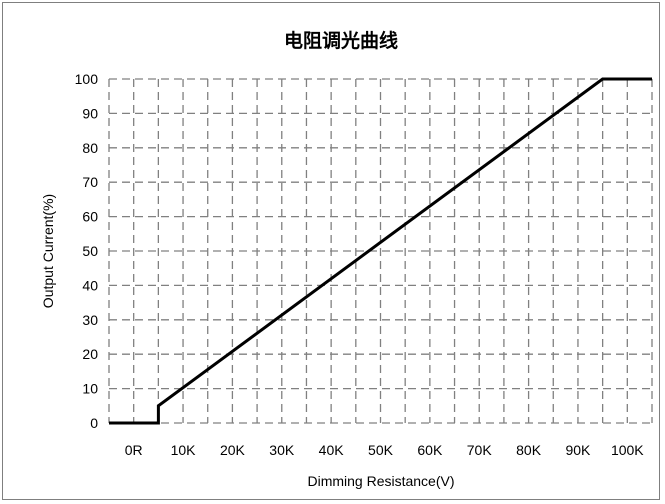 This screenshot has height=504, width=665. I want to click on y-tick-label: 60, so click(90, 217).